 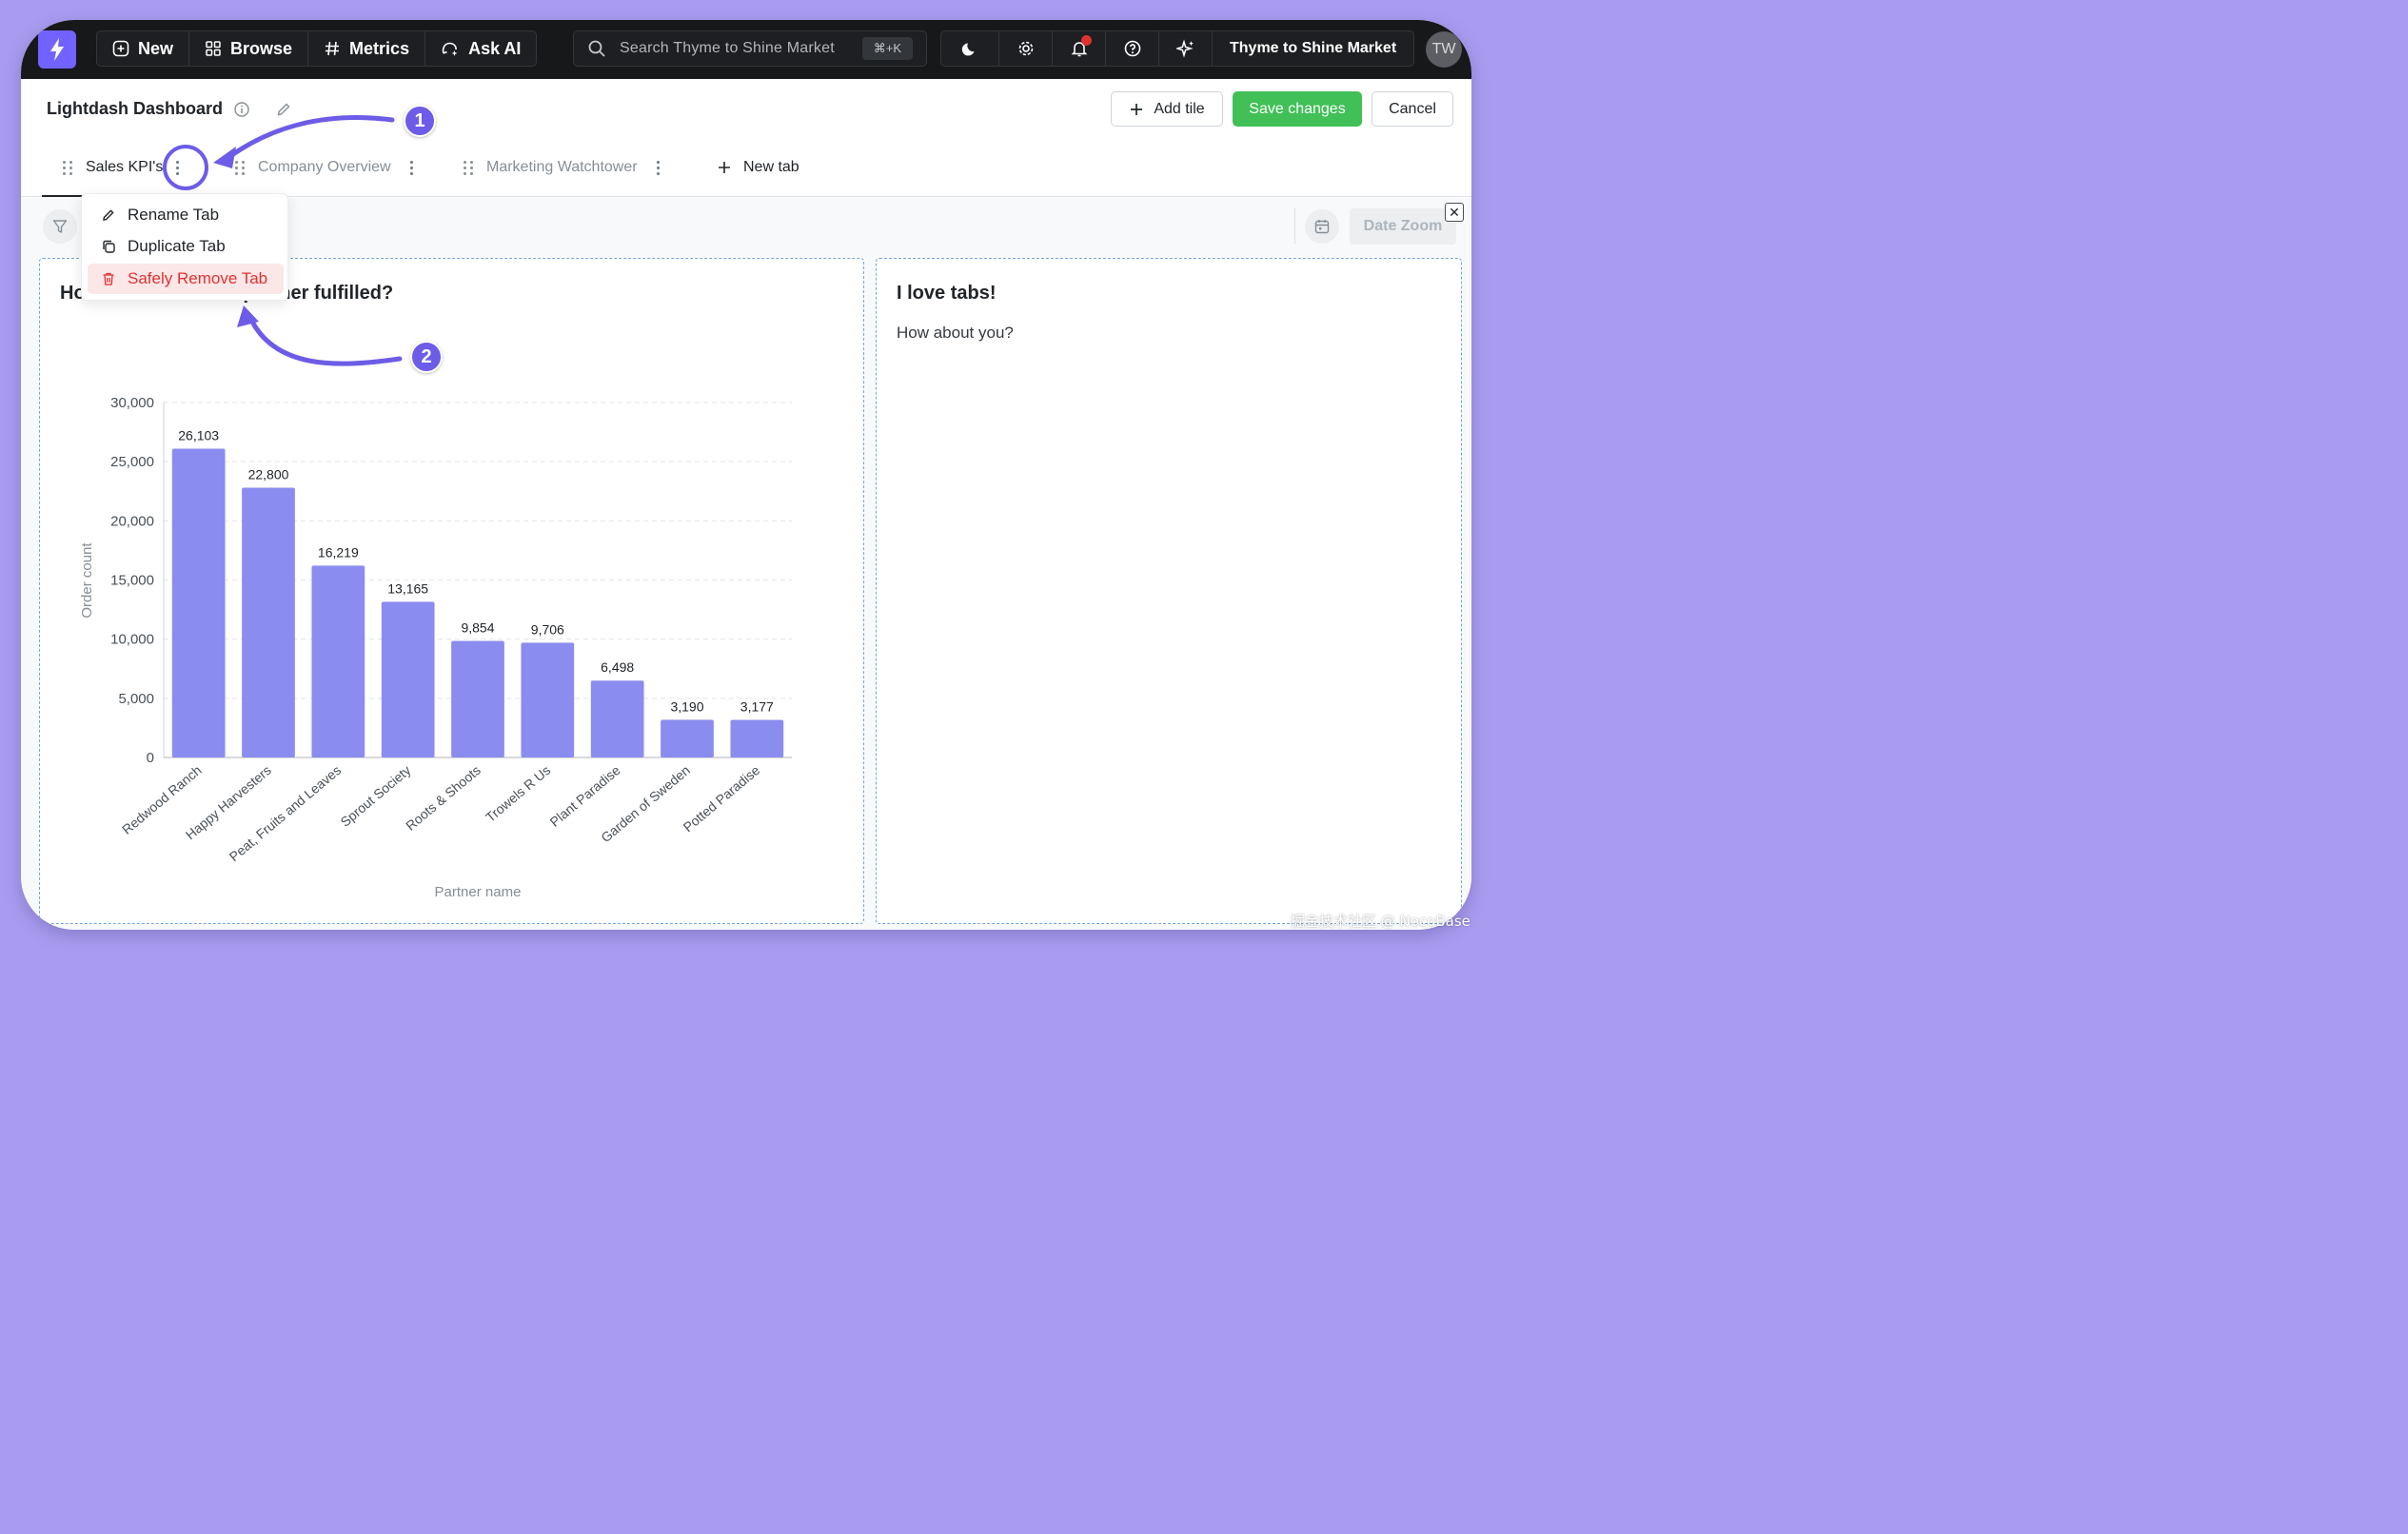 I want to click on hash-icon, so click(x=333, y=49).